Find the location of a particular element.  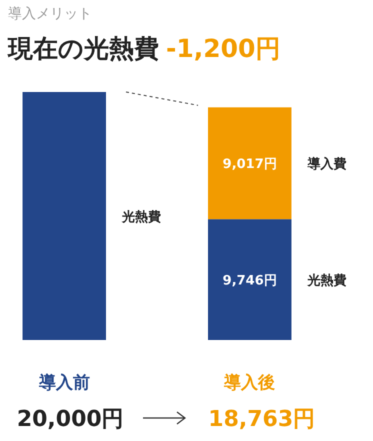

series-label: 光熱費 is located at coordinates (141, 217).